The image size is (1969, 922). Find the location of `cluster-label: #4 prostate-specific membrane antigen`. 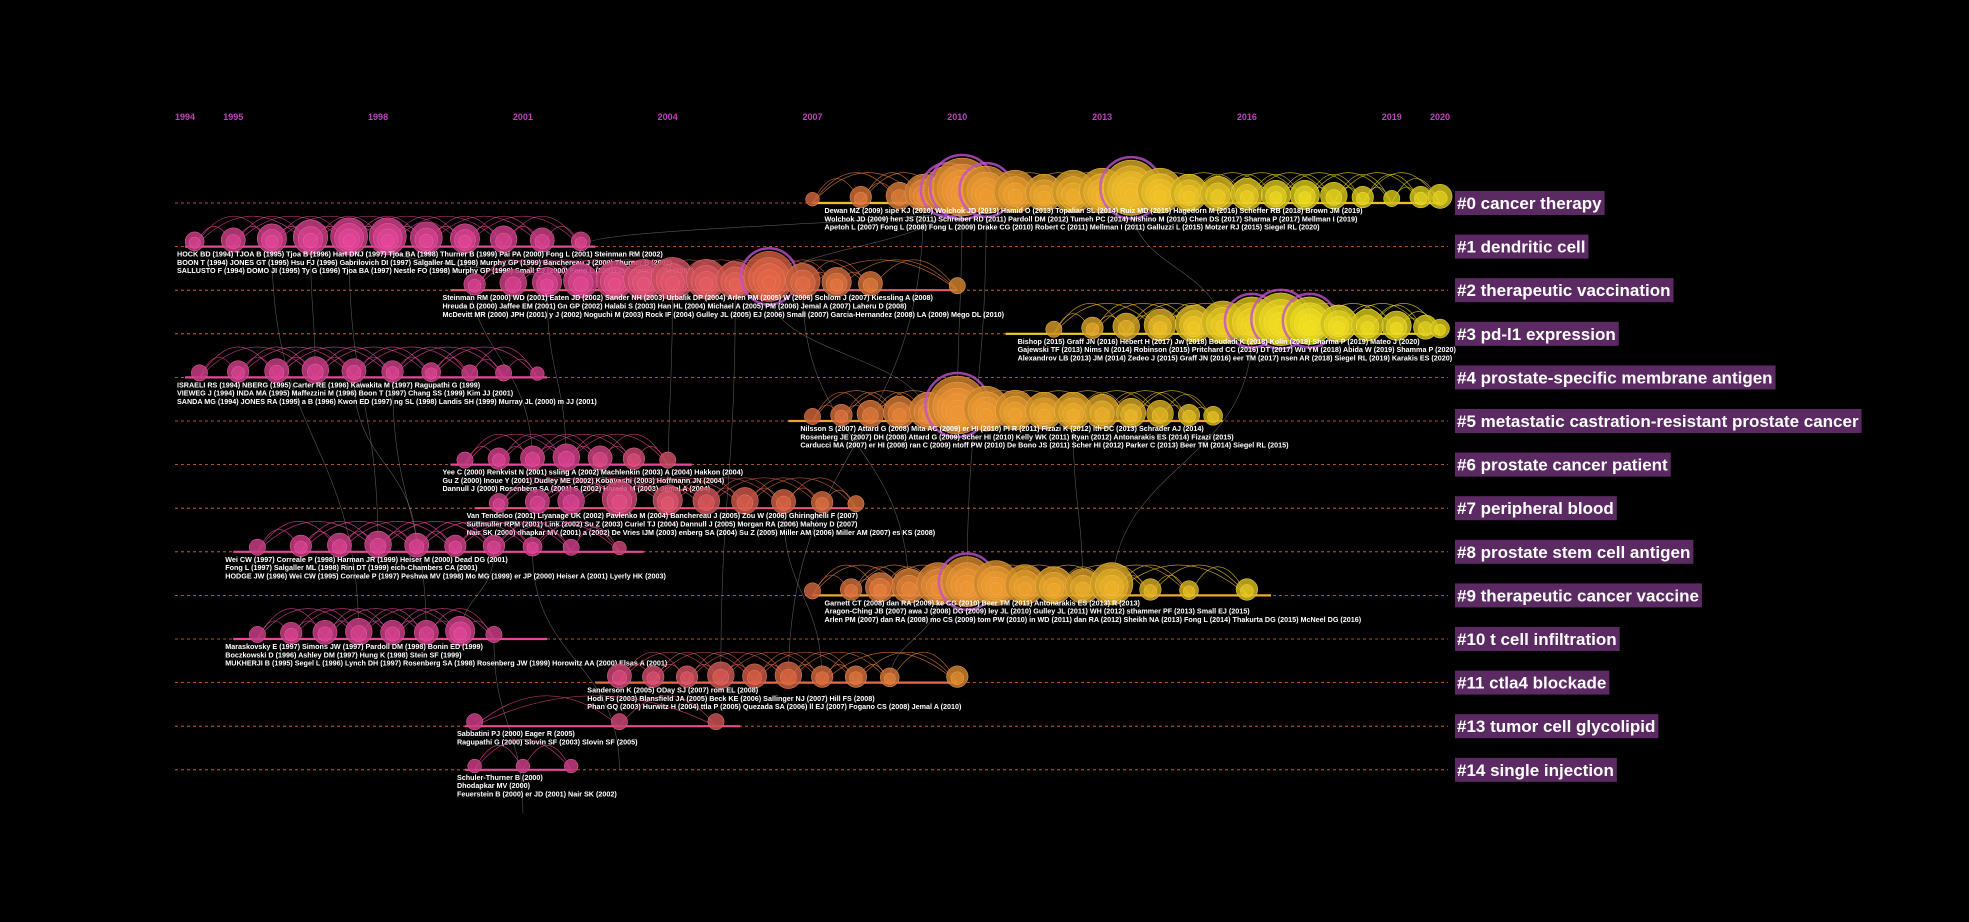

cluster-label: #4 prostate-specific membrane antigen is located at coordinates (1615, 377).